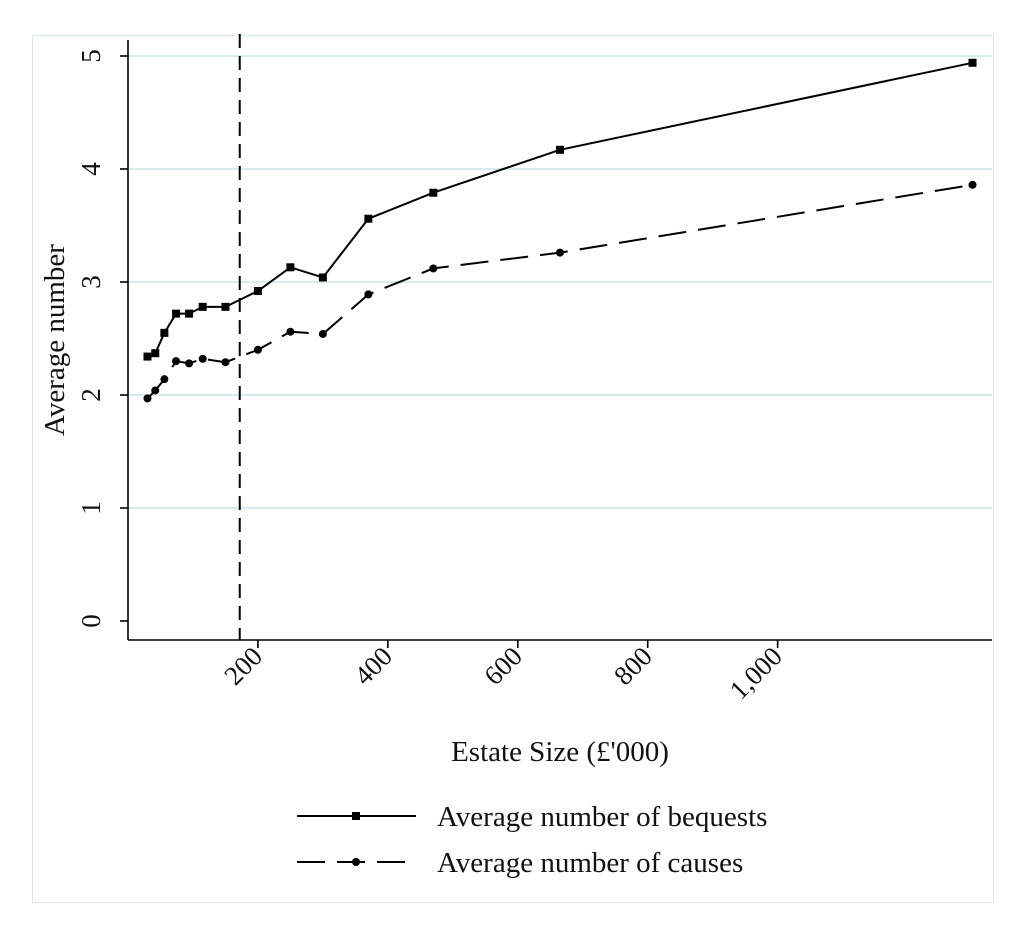  I want to click on legend-label-2: Average number of causes, so click(590, 863).